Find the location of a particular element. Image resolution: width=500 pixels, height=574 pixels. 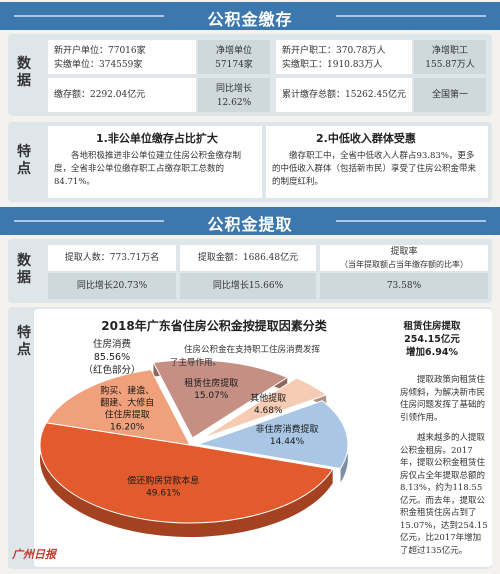

withdraw-people-cell: 提取人数：773.71万名 is located at coordinates (112, 258).